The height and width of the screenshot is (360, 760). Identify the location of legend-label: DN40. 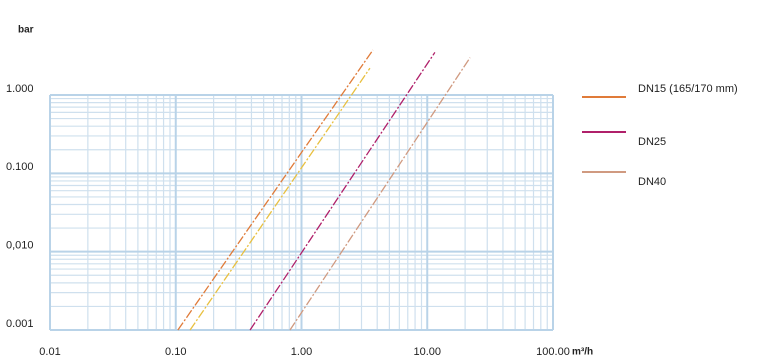
(652, 182).